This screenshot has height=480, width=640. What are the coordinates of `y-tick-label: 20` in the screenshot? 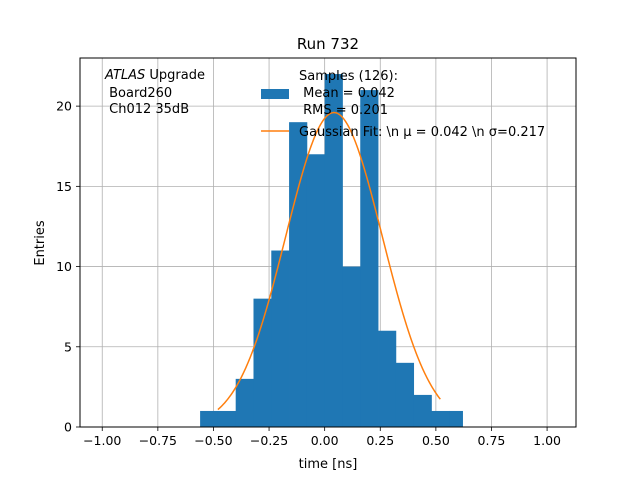 It's located at (64, 106).